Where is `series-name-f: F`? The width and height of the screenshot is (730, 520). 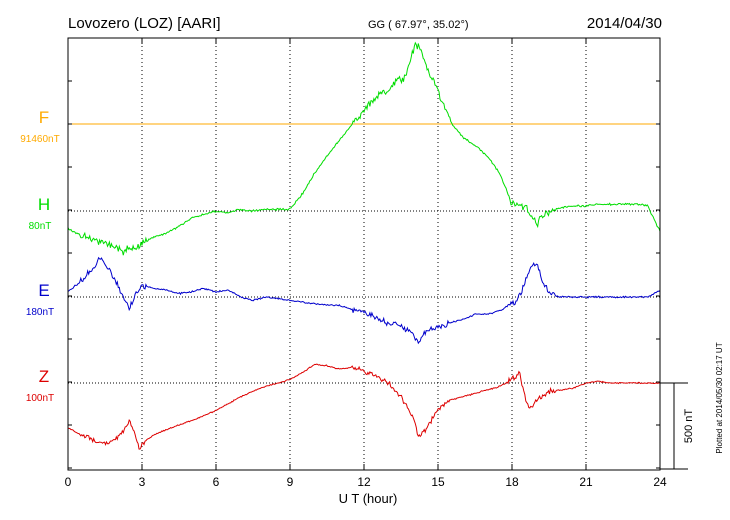
series-name-f: F is located at coordinates (44, 117).